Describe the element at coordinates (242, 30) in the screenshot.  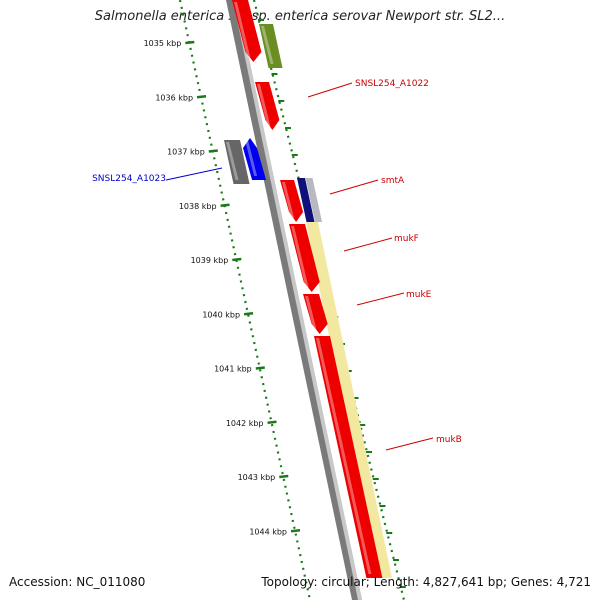
I see `gene-top-red-highlight` at that location.